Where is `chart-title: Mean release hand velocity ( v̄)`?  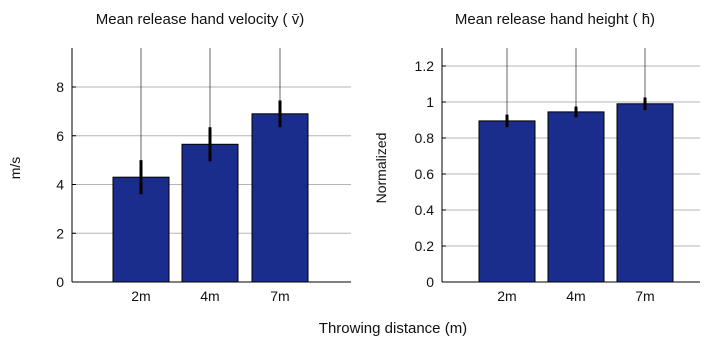 chart-title: Mean release hand velocity ( v̄) is located at coordinates (200, 19).